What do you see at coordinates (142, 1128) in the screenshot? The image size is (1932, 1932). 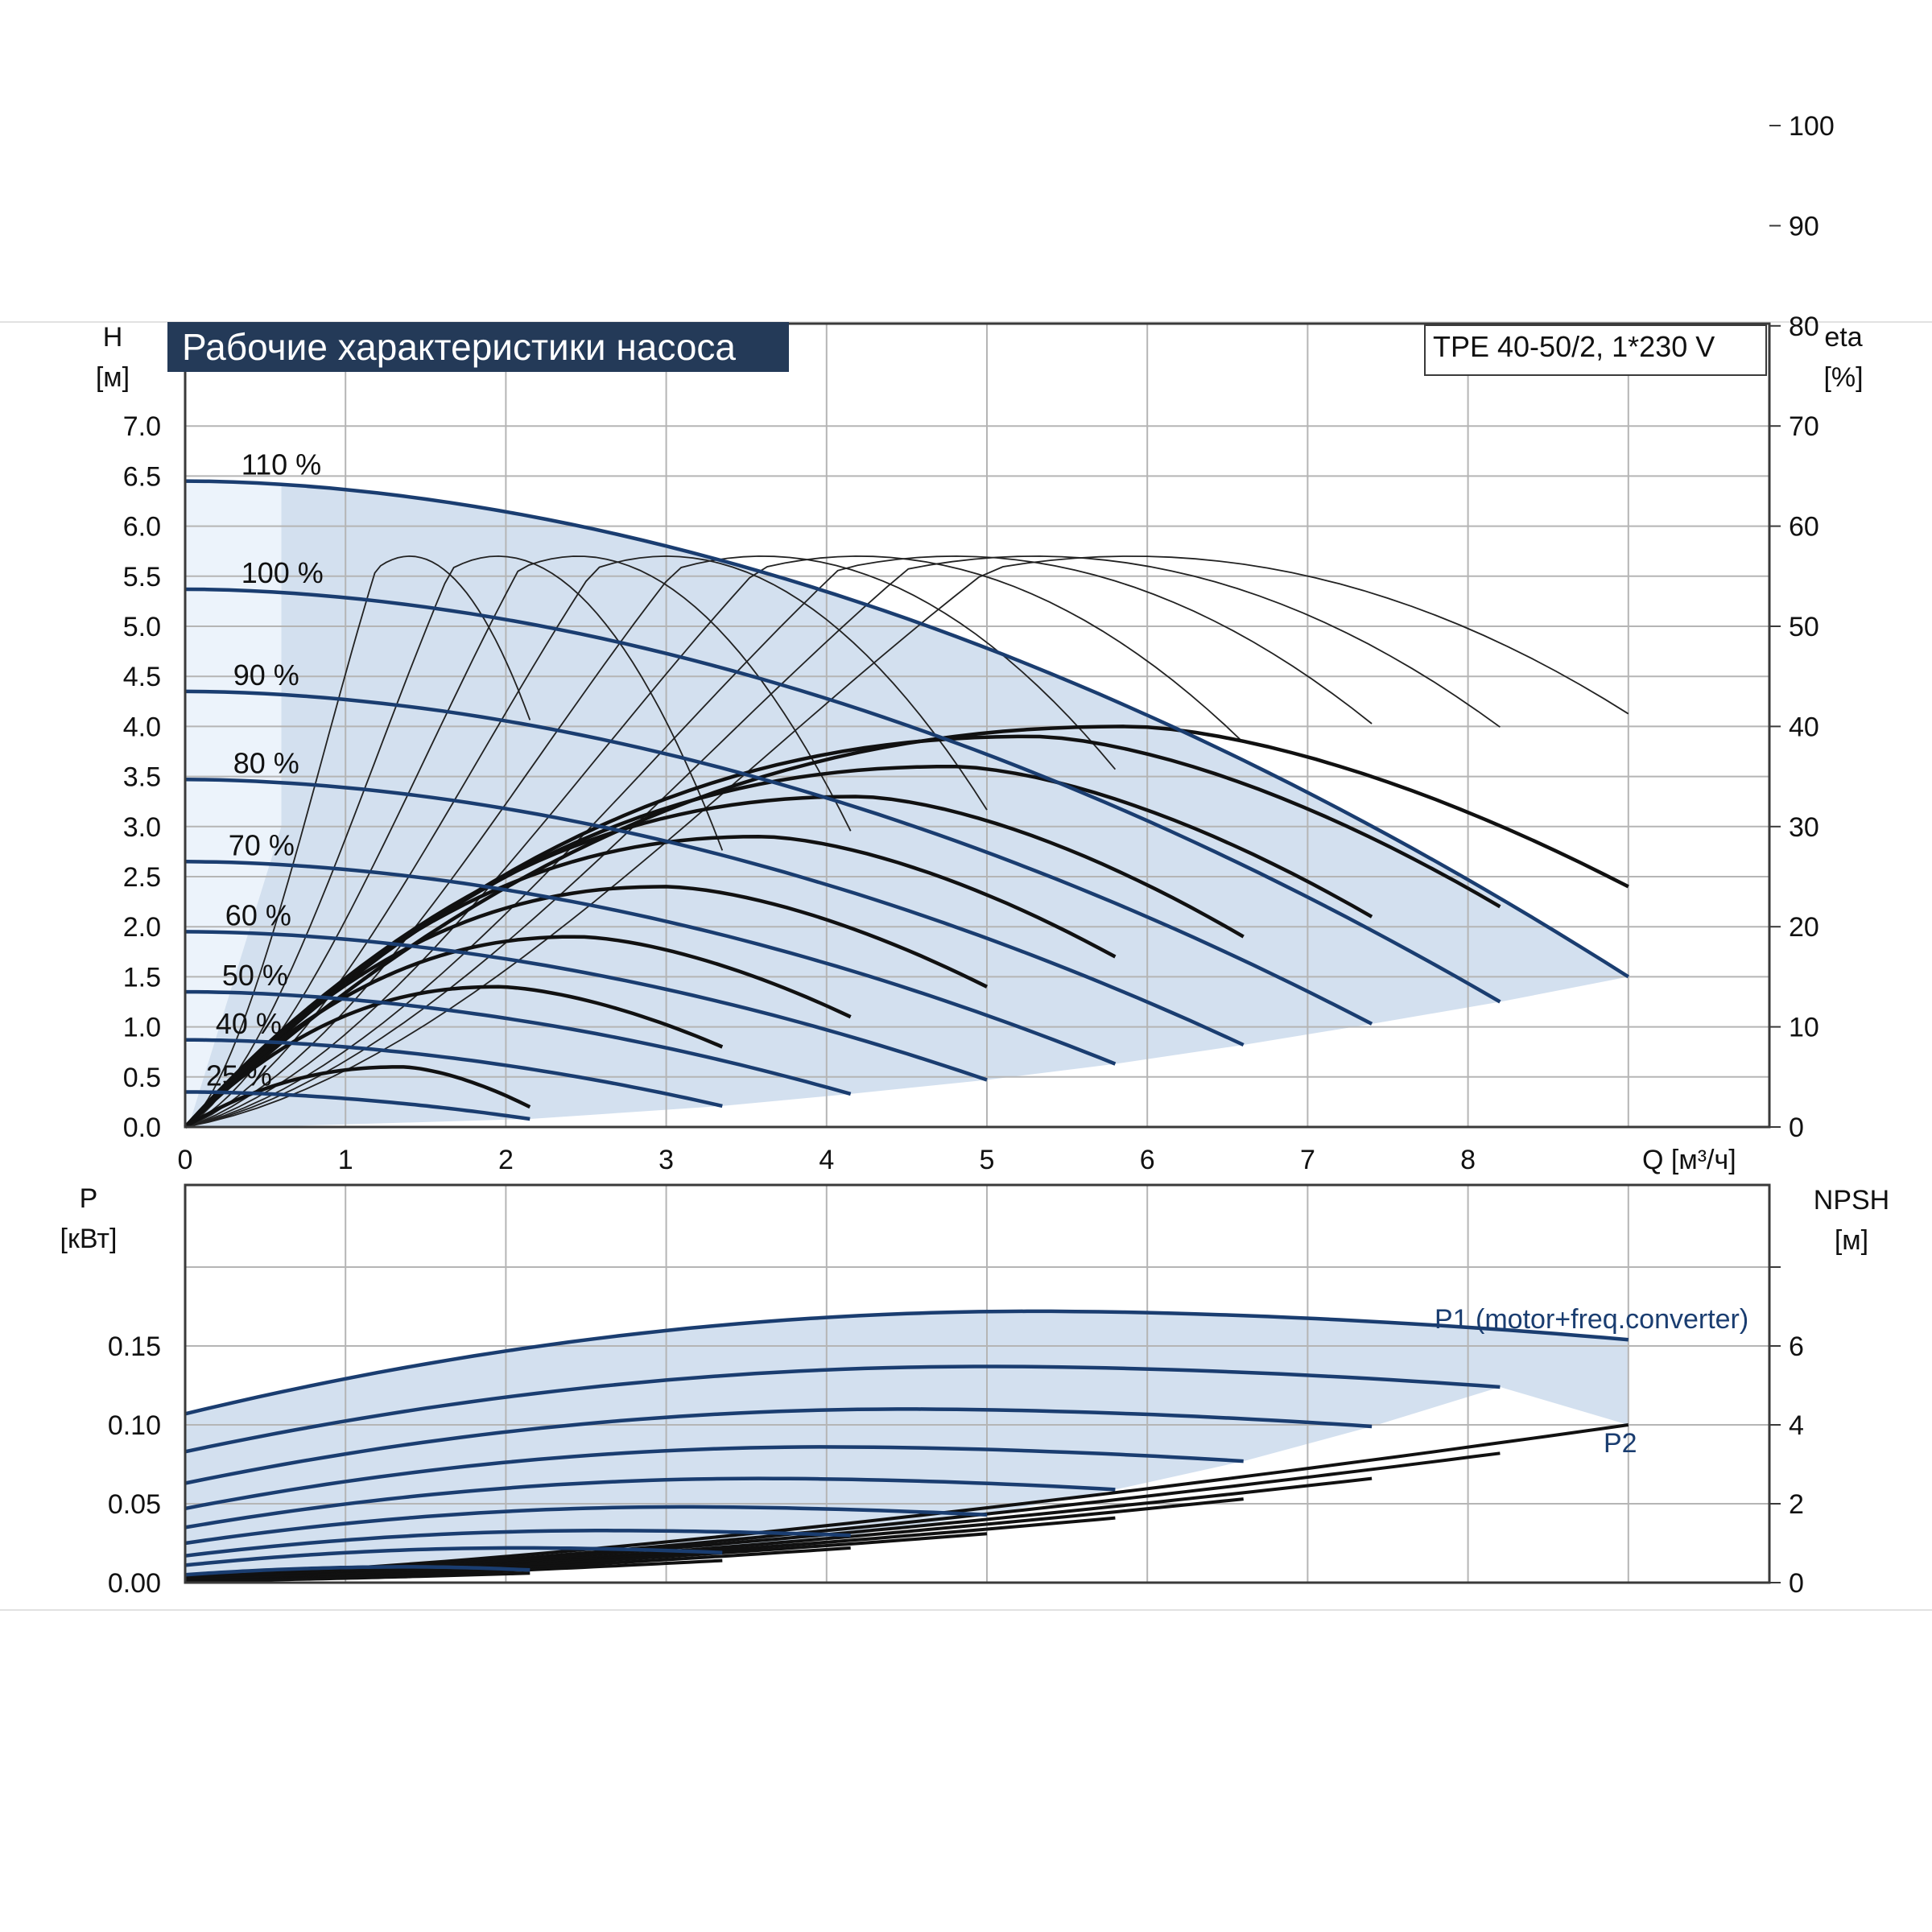 I see `y-tick-label: 0.0` at bounding box center [142, 1128].